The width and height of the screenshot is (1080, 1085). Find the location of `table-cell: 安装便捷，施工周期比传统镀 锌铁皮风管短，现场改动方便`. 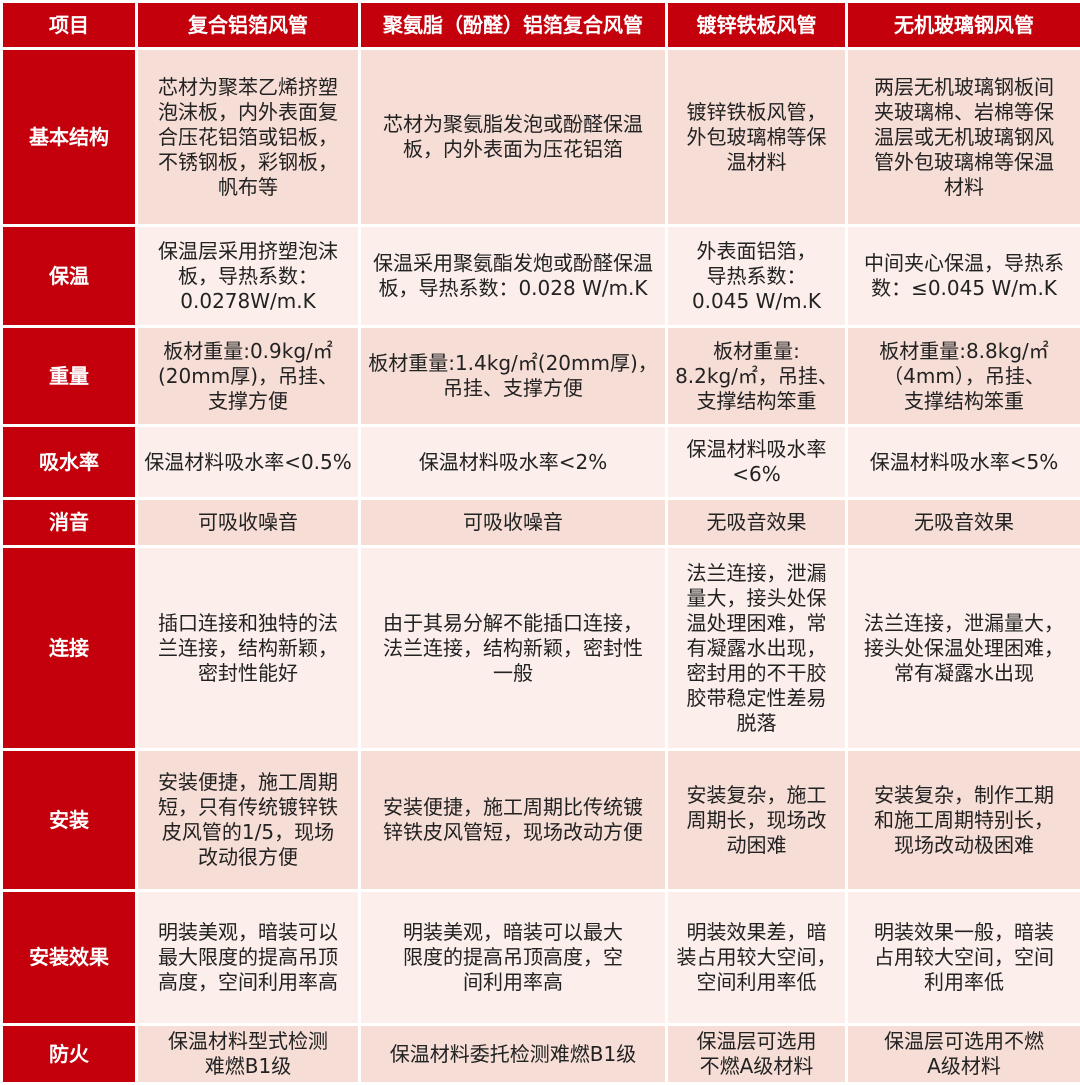

table-cell: 安装便捷，施工周期比传统镀 锌铁皮风管短，现场改动方便 is located at coordinates (513, 820).